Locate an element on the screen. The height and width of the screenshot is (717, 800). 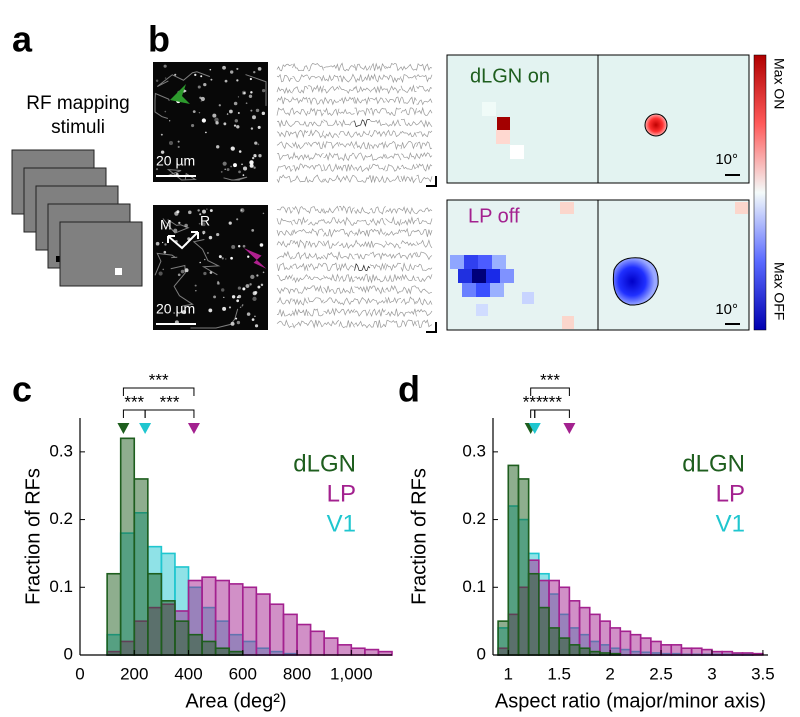
stimulus-title: stimuli is located at coordinates (78, 127).